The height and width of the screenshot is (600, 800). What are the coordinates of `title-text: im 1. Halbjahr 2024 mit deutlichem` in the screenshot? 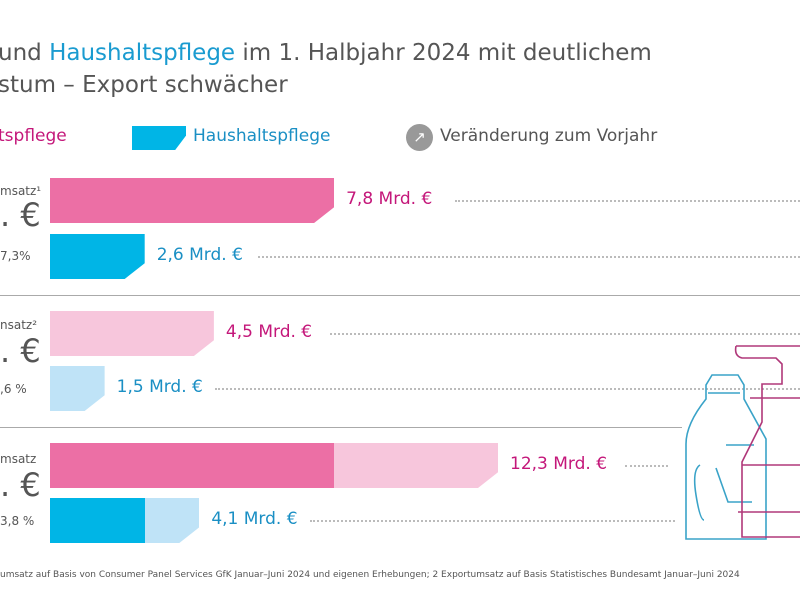 It's located at (443, 53).